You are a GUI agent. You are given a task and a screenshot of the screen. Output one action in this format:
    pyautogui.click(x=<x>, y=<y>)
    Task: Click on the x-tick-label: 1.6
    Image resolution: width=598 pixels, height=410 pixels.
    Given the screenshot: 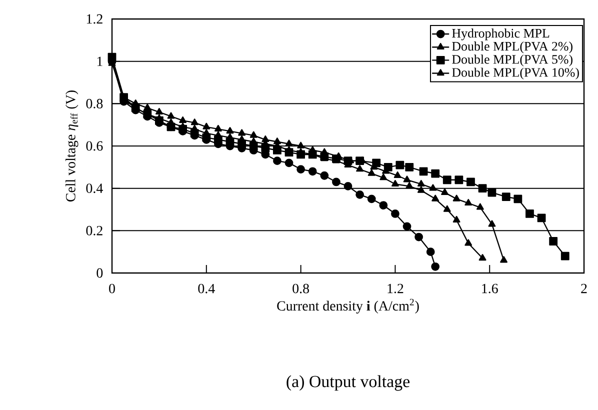 What is the action you would take?
    pyautogui.click(x=490, y=289)
    